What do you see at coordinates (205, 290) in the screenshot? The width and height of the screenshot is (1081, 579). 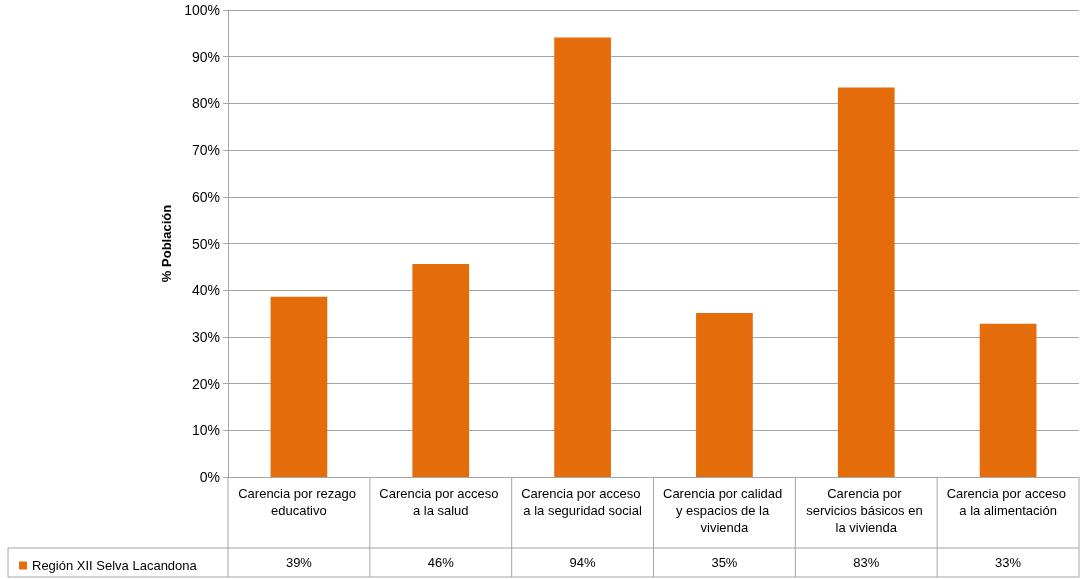 I see `y-tick-label: 40%` at bounding box center [205, 290].